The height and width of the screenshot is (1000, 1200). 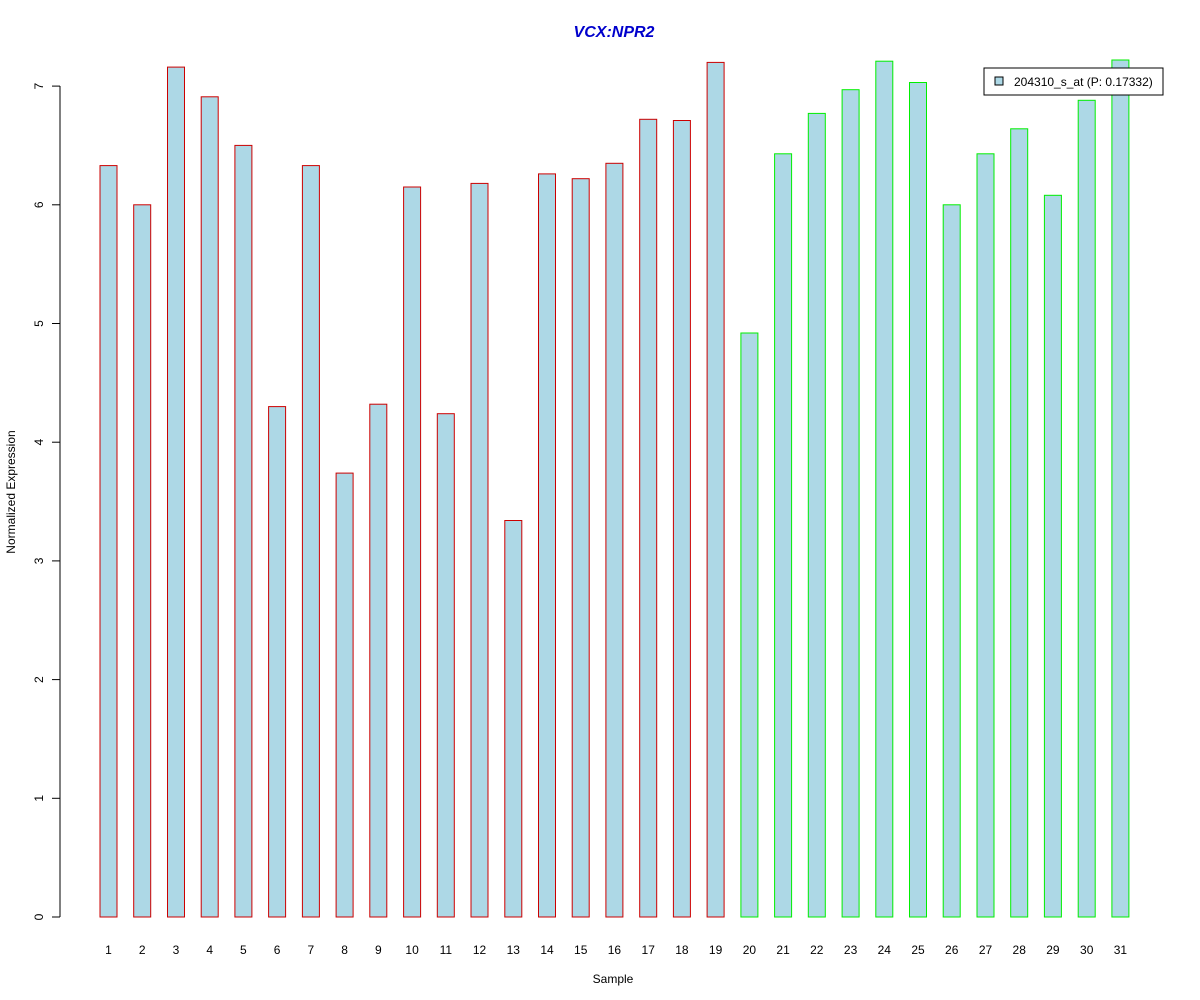 I want to click on x-tick-label: 28, so click(x=1020, y=950).